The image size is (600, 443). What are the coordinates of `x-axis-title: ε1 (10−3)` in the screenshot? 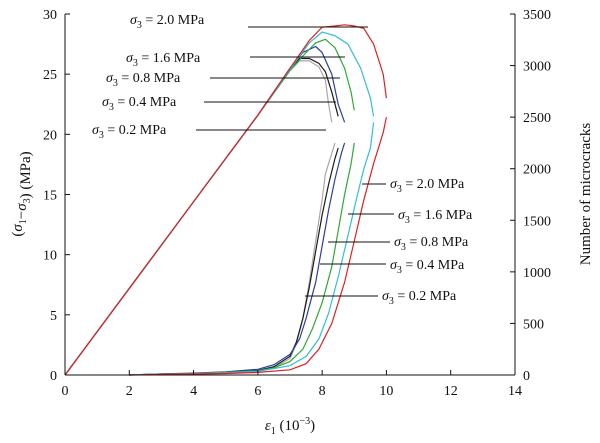 It's located at (290, 426).